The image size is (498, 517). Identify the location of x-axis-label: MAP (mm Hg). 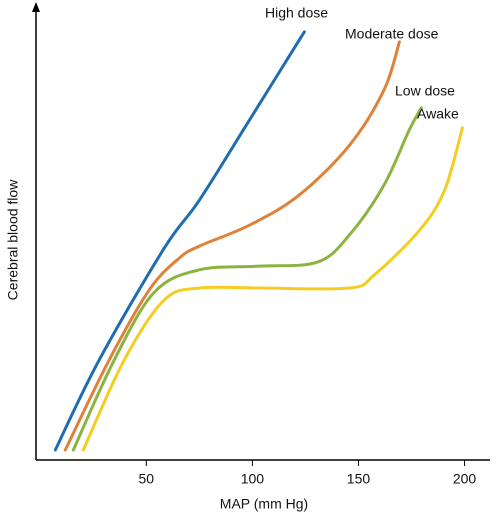
(264, 504).